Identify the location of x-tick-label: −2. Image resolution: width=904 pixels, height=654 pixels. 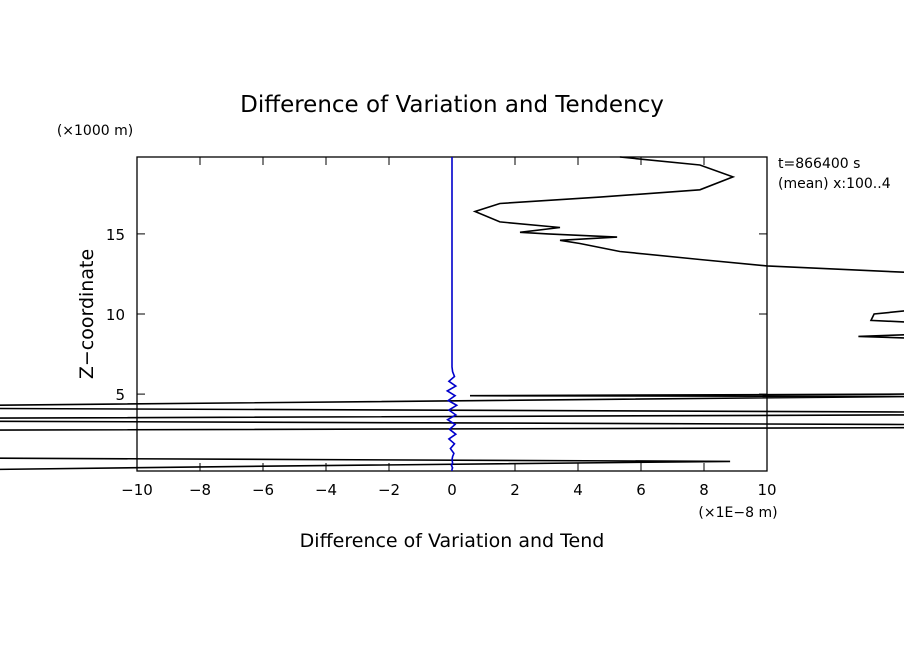
(389, 490).